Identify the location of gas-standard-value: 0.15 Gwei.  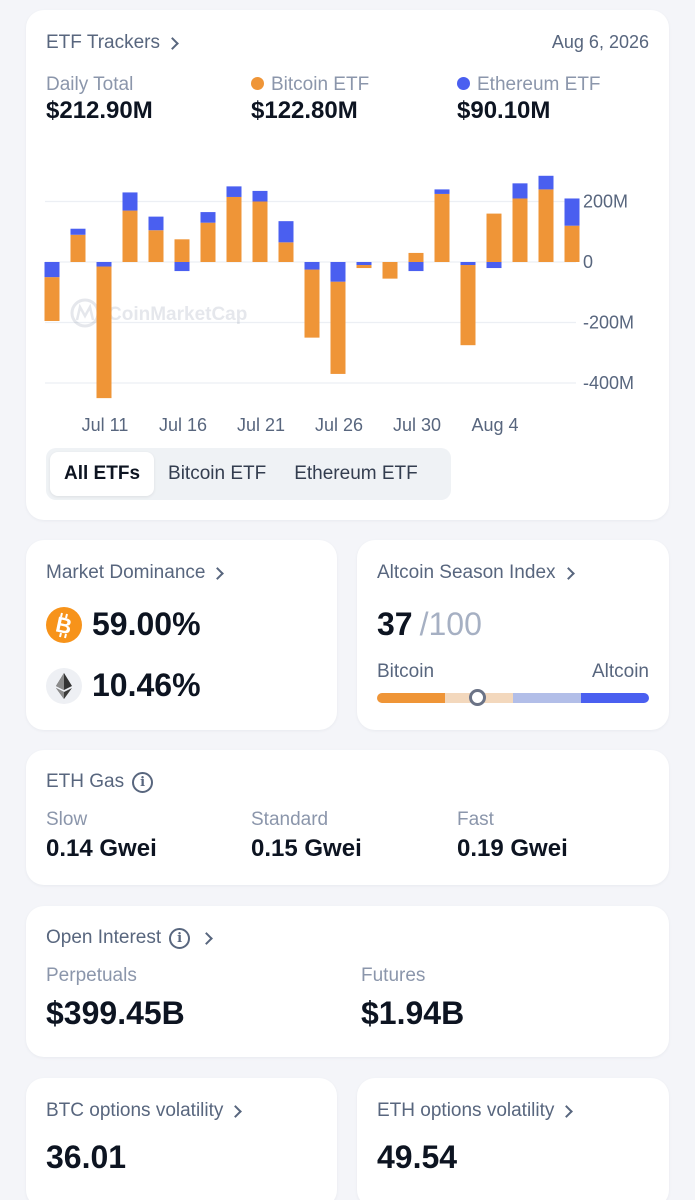
(306, 848).